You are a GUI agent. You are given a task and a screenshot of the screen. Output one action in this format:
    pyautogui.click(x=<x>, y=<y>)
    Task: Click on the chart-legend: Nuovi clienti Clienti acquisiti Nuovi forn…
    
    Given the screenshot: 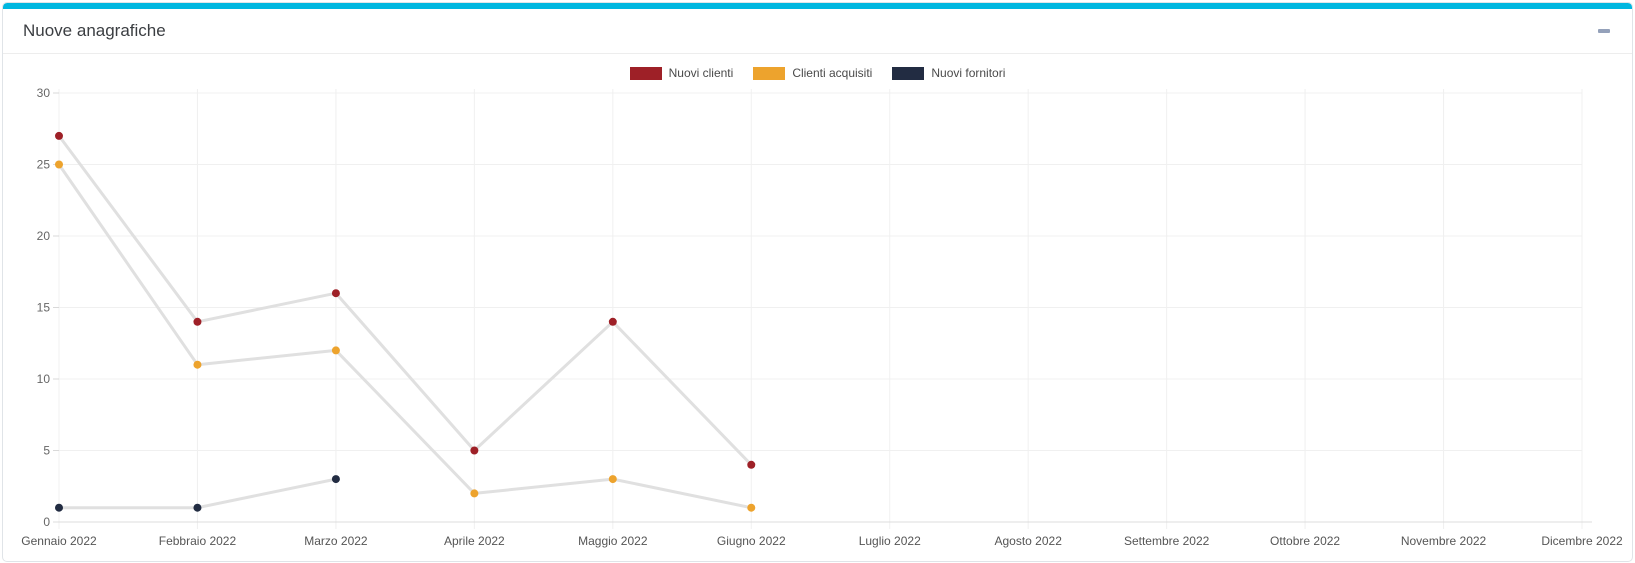 What is the action you would take?
    pyautogui.click(x=817, y=73)
    